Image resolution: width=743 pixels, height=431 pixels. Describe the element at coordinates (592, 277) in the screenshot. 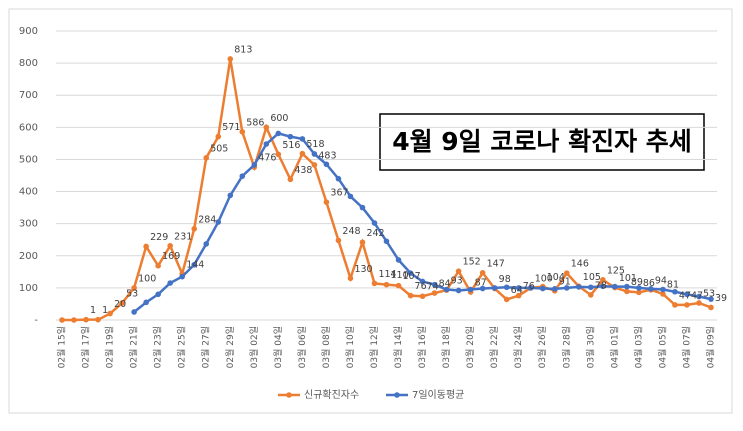

I see `data-label: 105` at that location.